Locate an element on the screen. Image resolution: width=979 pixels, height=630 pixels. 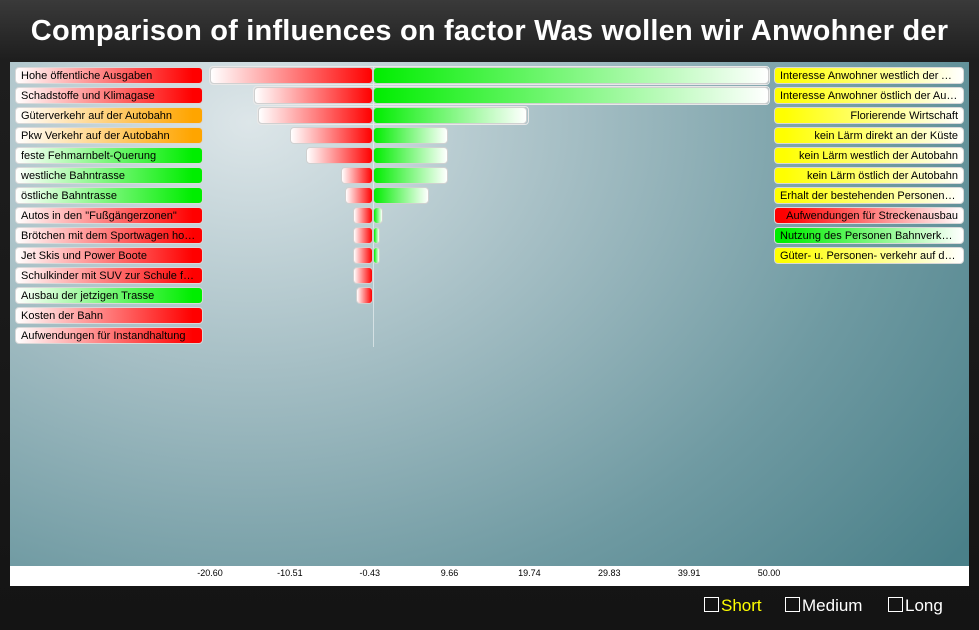
influence-label-positive: Aufwendungen für Streckenausbau is located at coordinates (869, 215).